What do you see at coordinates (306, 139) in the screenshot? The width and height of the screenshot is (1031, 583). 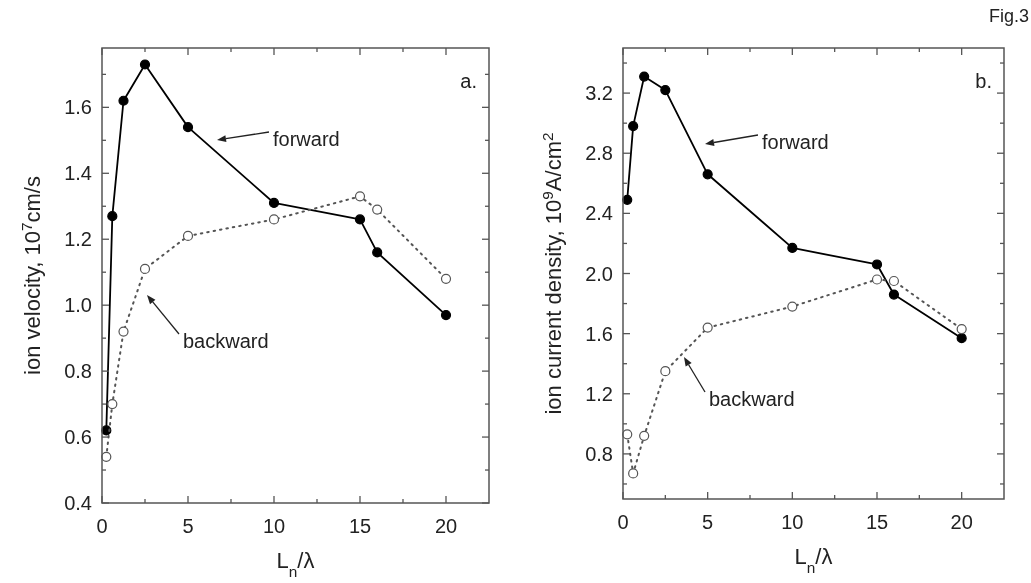 I see `series-label: forward` at bounding box center [306, 139].